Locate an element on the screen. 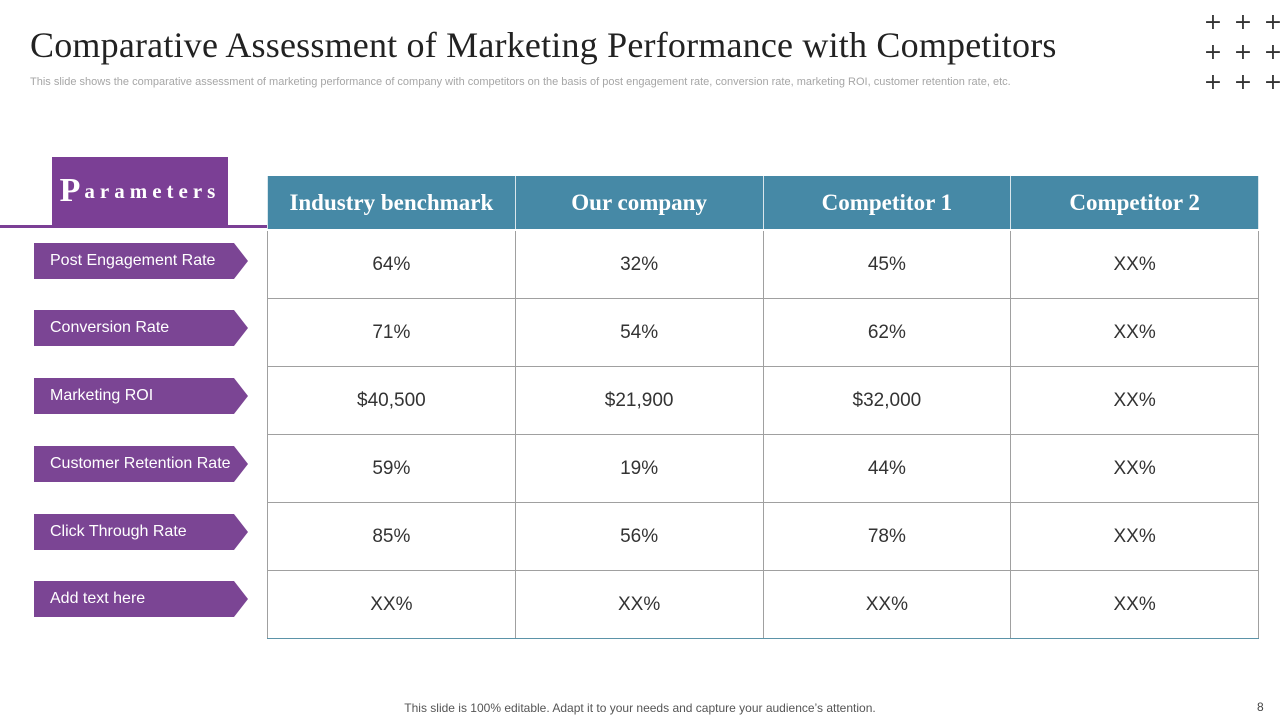 The height and width of the screenshot is (720, 1280). parameter-conversion-rate: Conversion Rate is located at coordinates (141, 328).